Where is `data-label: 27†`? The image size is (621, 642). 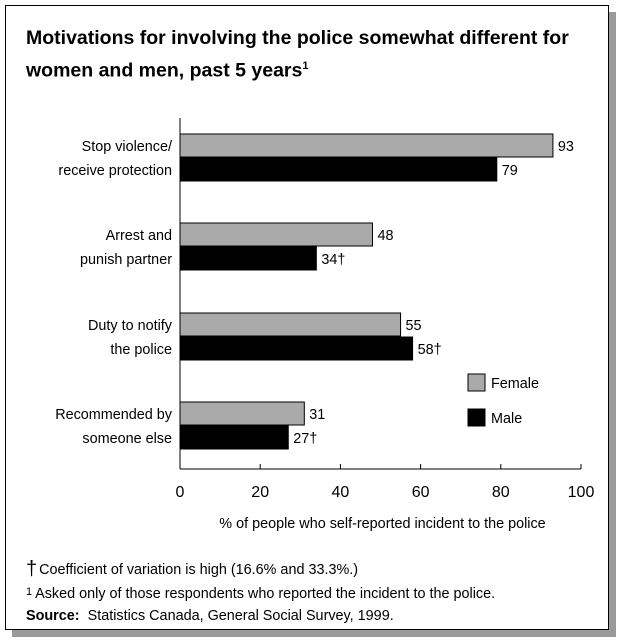 data-label: 27† is located at coordinates (305, 439).